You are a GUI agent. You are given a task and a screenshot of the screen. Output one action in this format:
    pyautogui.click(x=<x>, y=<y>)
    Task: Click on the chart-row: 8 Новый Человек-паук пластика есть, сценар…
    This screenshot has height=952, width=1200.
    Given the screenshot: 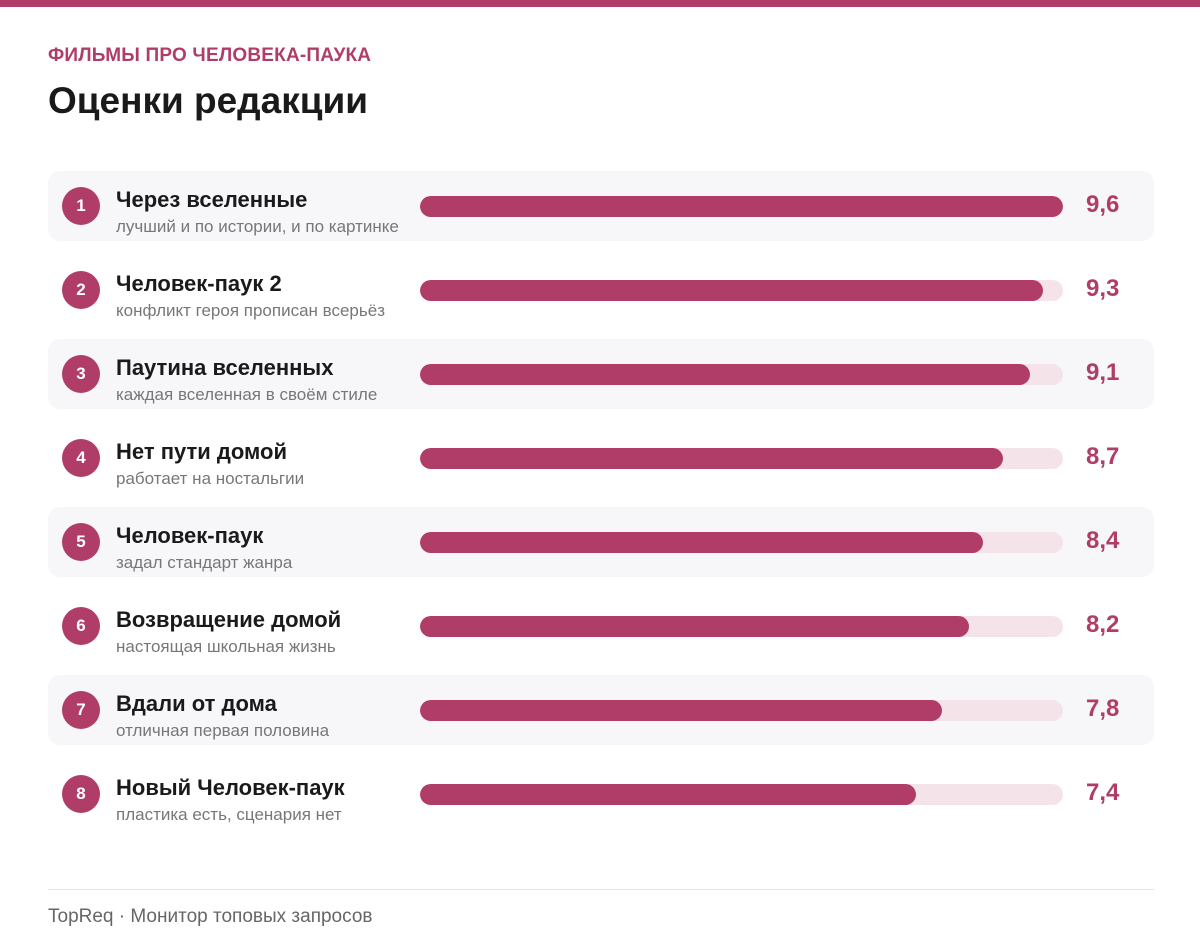 What is the action you would take?
    pyautogui.click(x=601, y=794)
    